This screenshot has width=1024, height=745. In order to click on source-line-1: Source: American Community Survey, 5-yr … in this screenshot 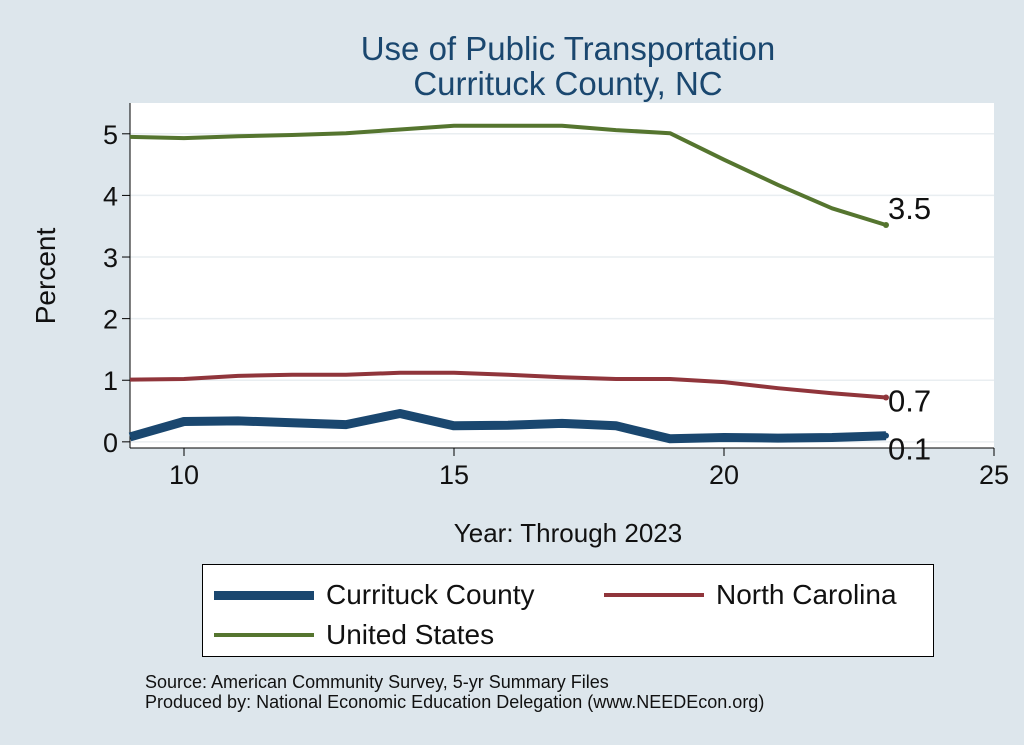, I will do `click(377, 682)`.